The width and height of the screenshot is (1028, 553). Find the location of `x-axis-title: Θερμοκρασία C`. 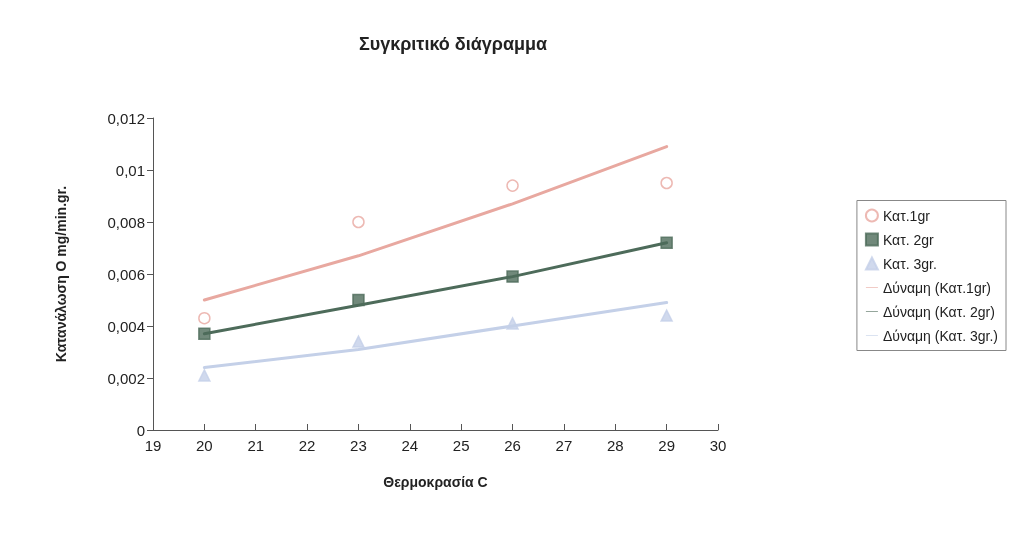

x-axis-title: Θερμοκρασία C is located at coordinates (435, 482).